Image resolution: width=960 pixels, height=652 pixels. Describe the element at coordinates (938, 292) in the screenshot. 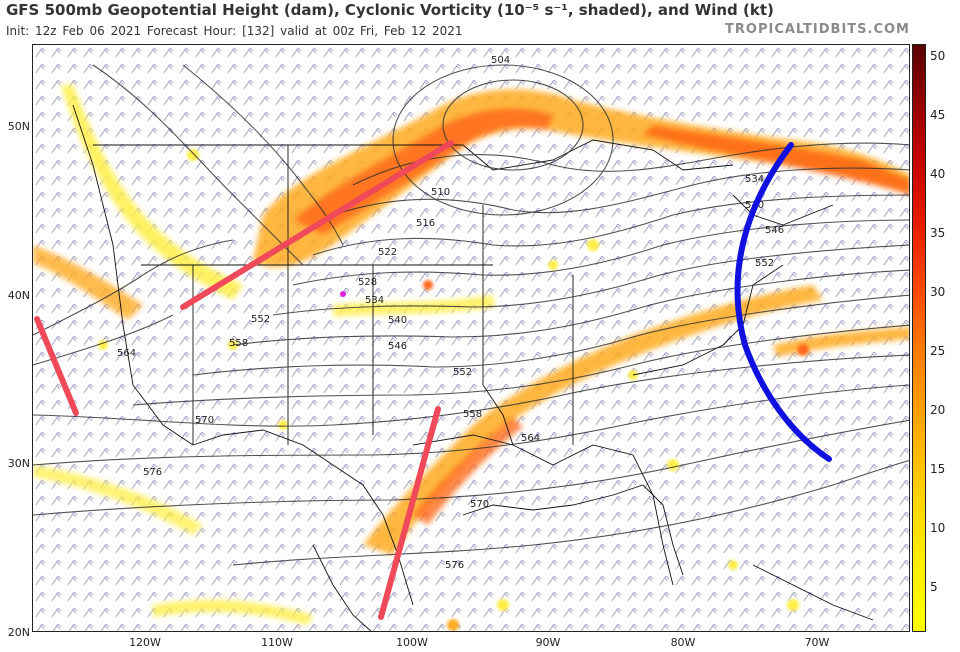

I see `colorbar-label: 30` at that location.